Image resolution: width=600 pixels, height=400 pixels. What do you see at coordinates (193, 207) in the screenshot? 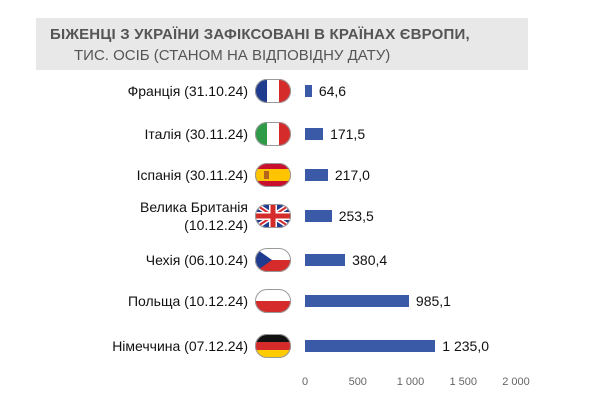
I see `category-label-line: Велика Британія` at bounding box center [193, 207].